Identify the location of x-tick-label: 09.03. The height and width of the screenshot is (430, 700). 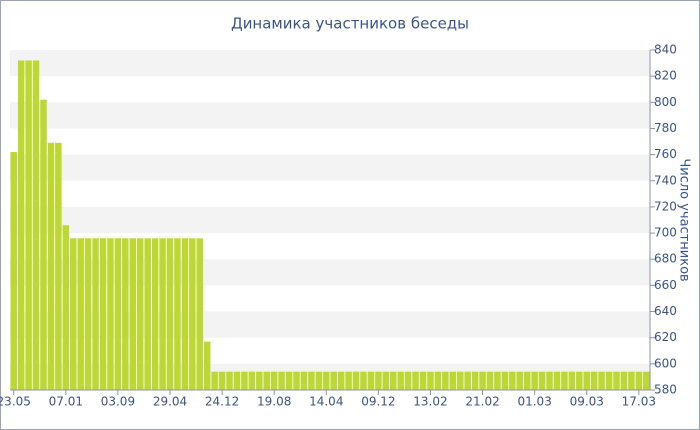
(587, 402).